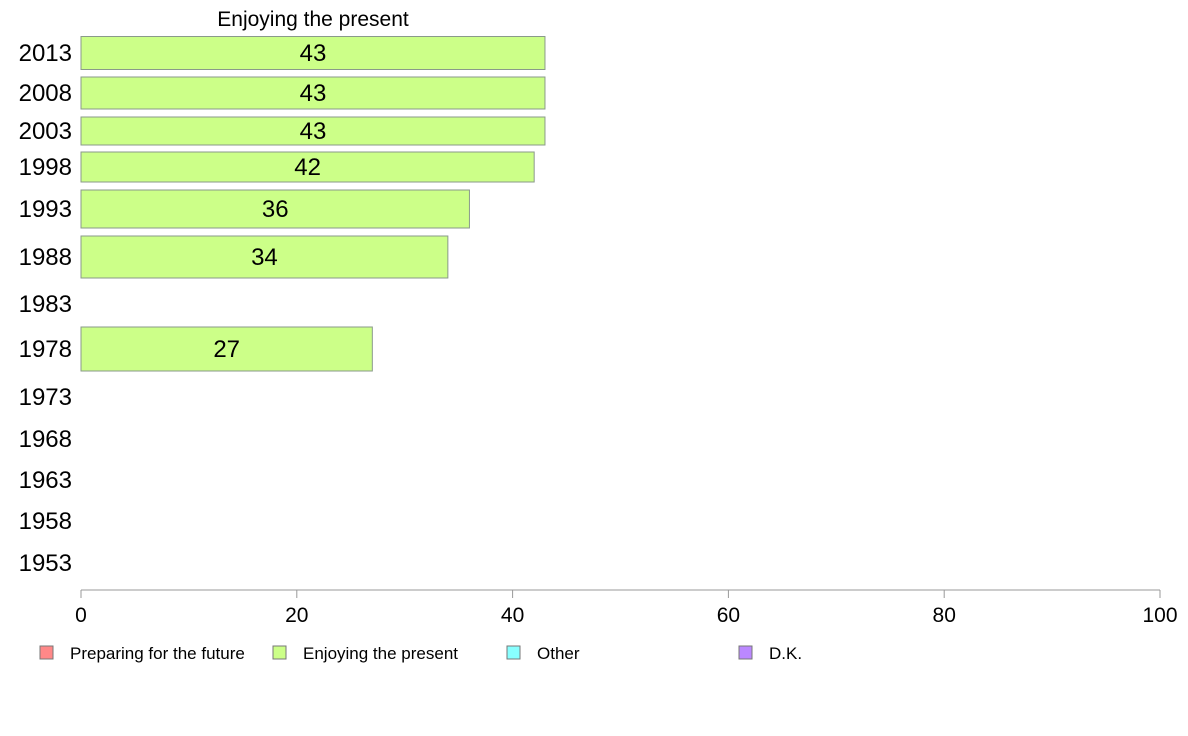 This screenshot has height=736, width=1188. I want to click on x-tick-label: 100, so click(1159, 615).